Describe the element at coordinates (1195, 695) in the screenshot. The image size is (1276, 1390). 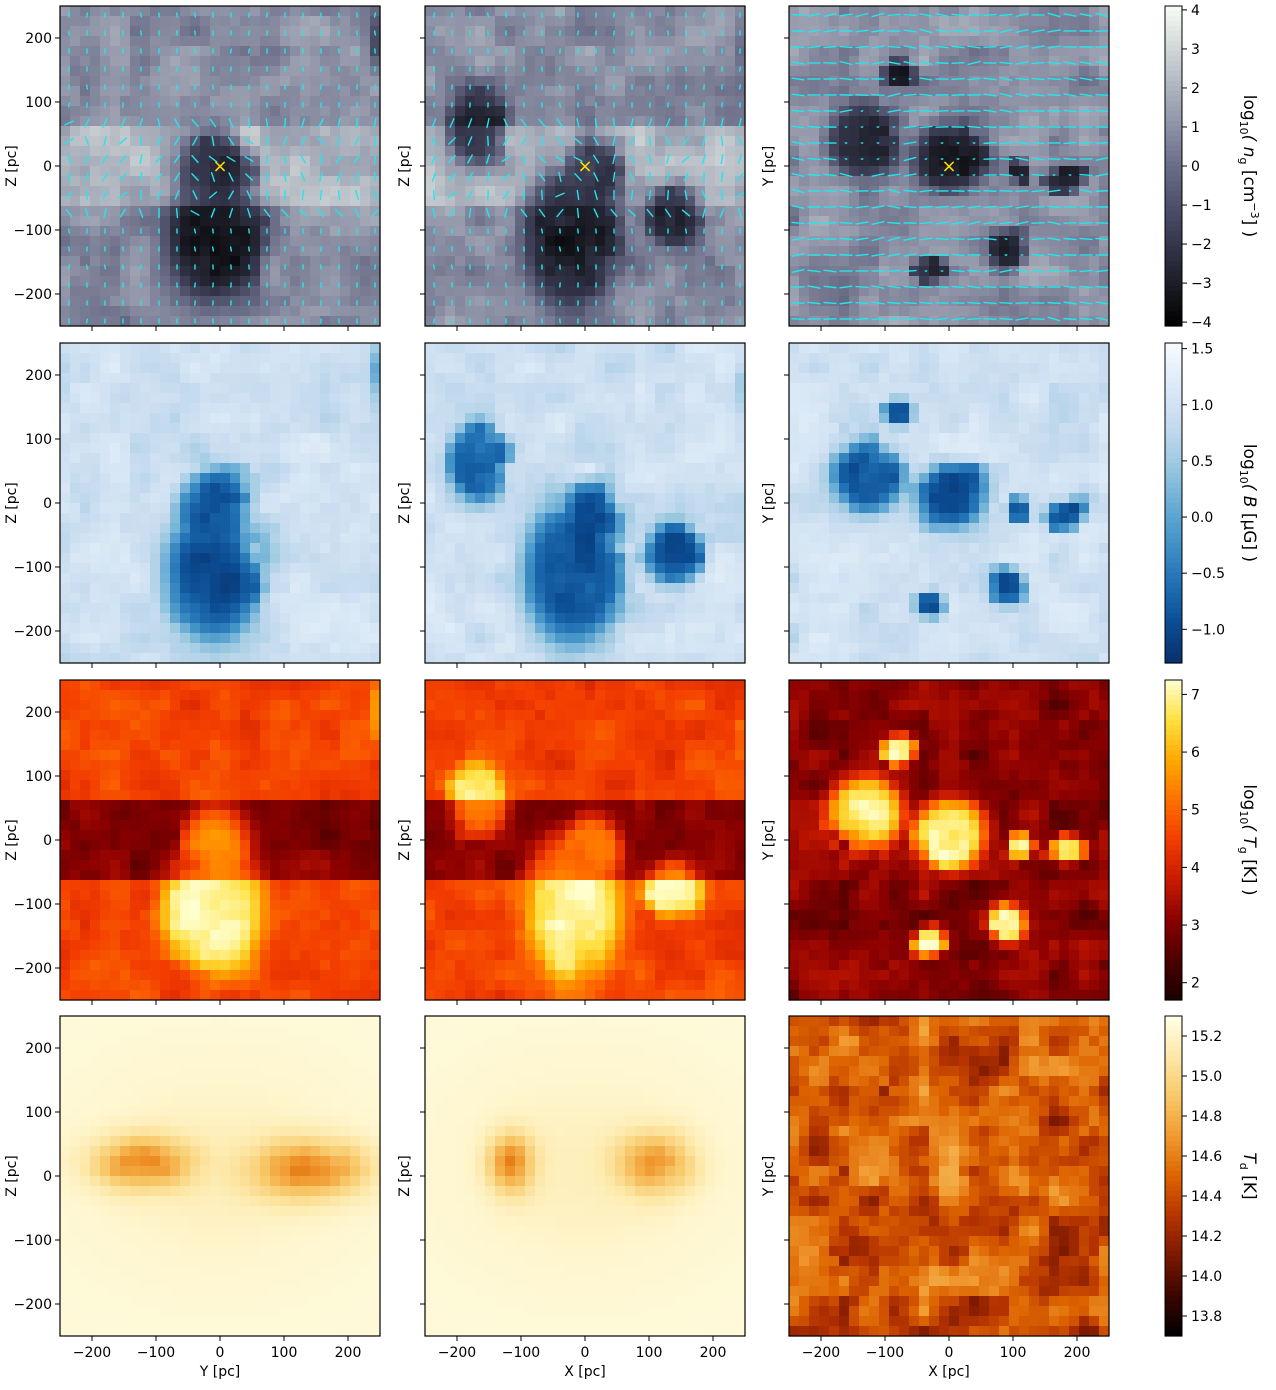
I see `colorbar-tick-label: 7` at that location.